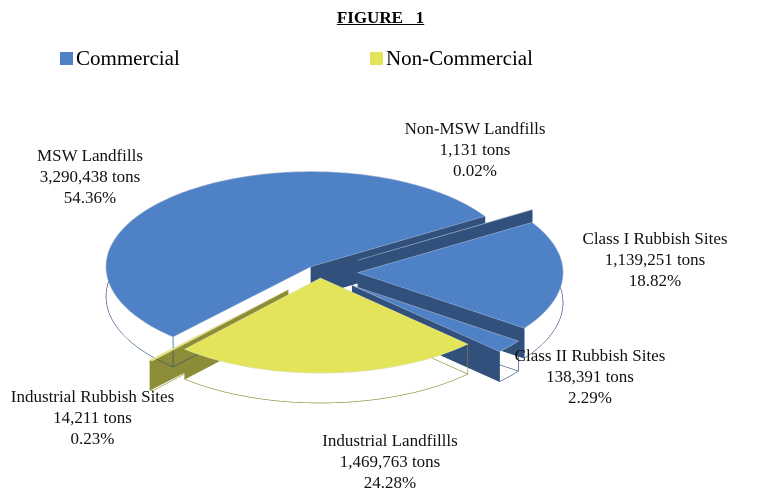 The image size is (761, 502). What do you see at coordinates (92, 396) in the screenshot?
I see `slice-name: Industrial Rubbish Sites` at bounding box center [92, 396].